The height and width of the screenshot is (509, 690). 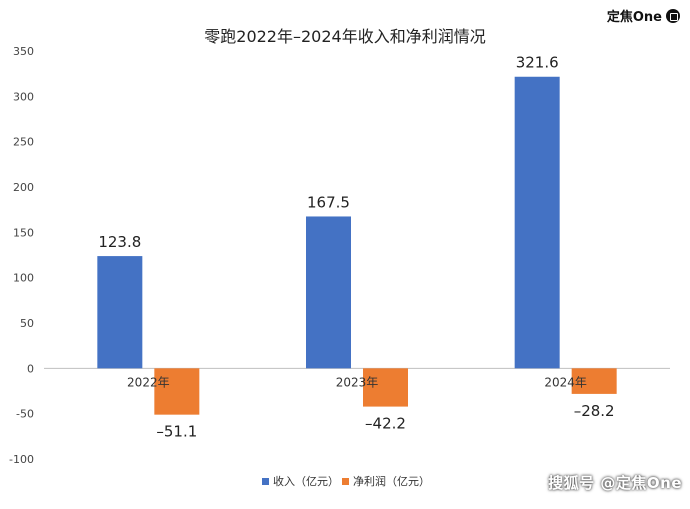 I want to click on y-tick-label: 150, so click(x=23, y=232).